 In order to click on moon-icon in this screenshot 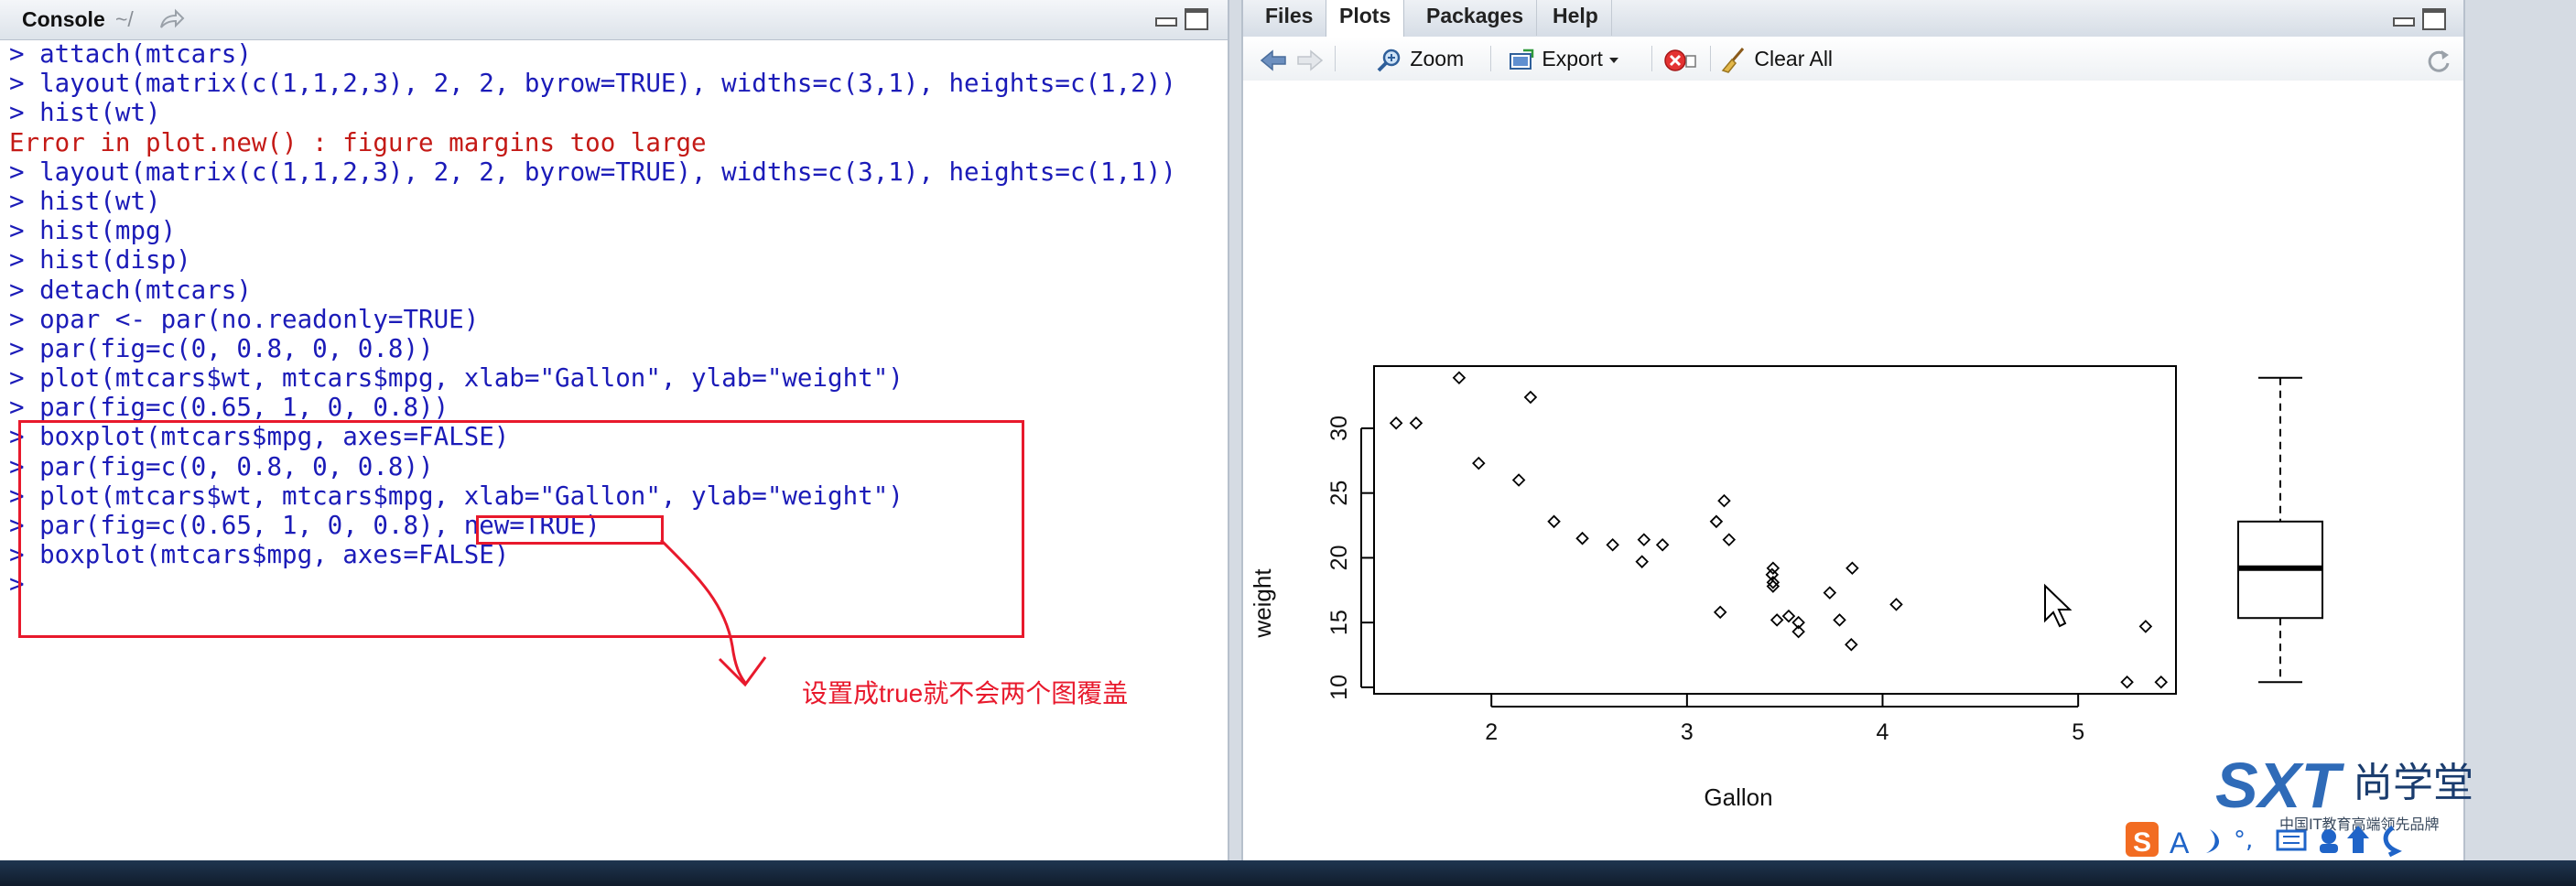, I will do `click(2213, 841)`.